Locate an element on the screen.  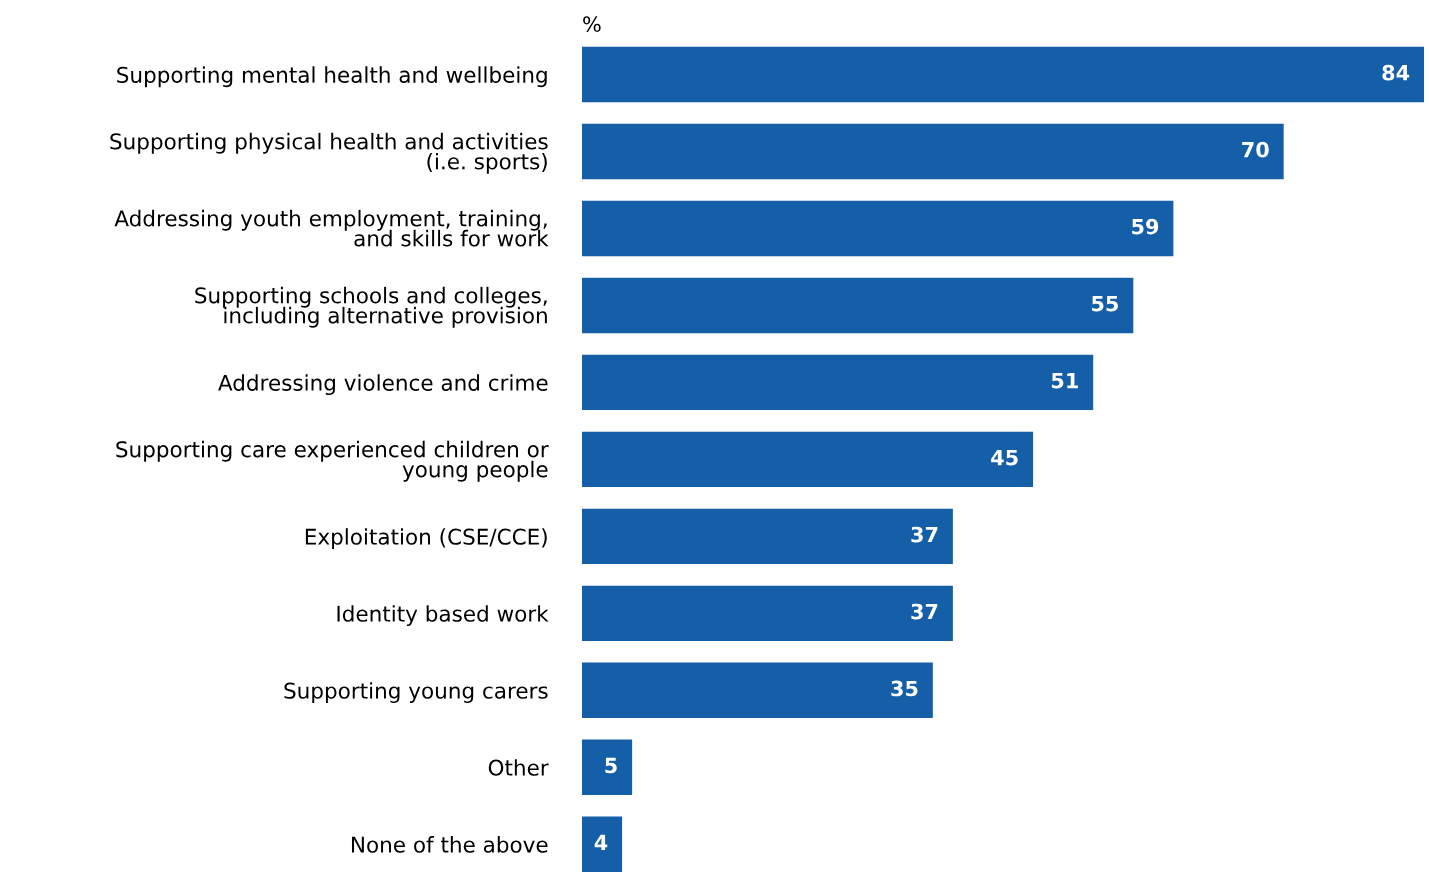
data-label: 4 is located at coordinates (601, 842).